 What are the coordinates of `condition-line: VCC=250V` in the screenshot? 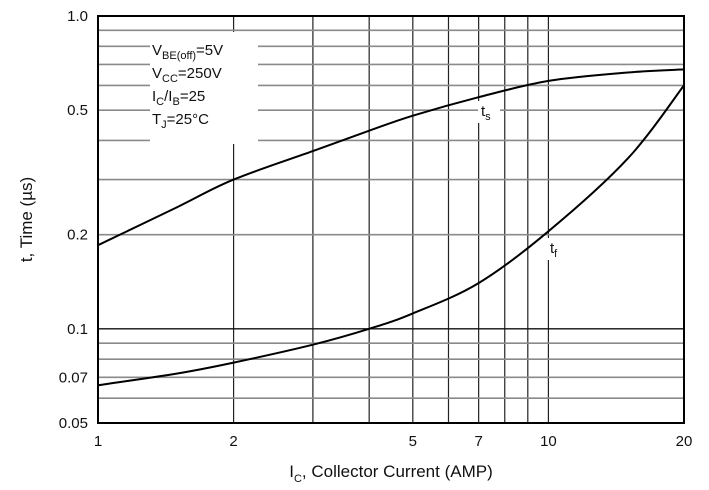 It's located at (187, 75).